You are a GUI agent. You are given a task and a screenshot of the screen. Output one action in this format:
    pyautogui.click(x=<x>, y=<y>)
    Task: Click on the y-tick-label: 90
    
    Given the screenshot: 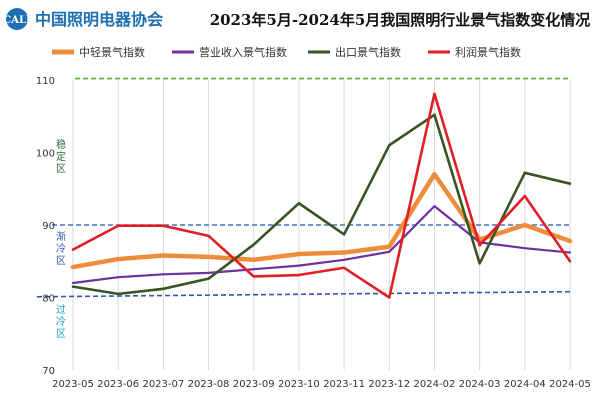 What is the action you would take?
    pyautogui.click(x=48, y=226)
    